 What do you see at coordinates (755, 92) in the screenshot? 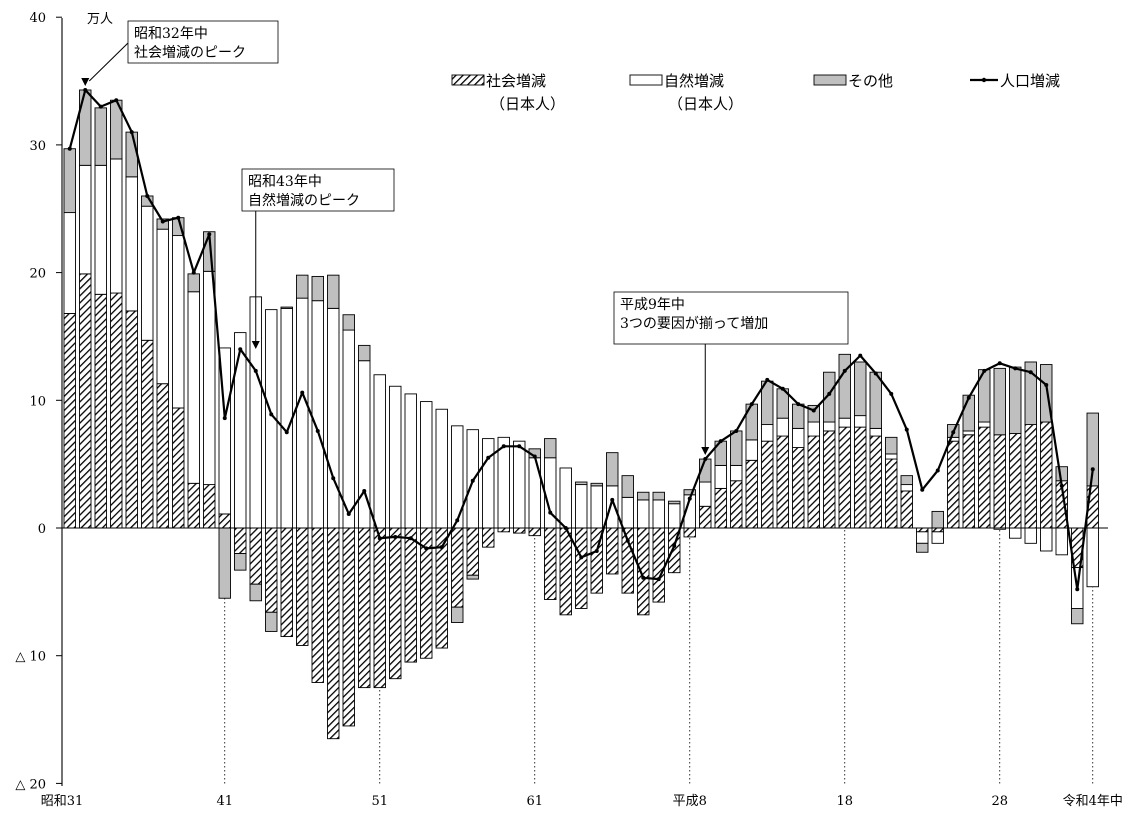
I see `legend: 社会増減 （日本人） 自然増減 （日本人） その他 人口増減` at bounding box center [755, 92].